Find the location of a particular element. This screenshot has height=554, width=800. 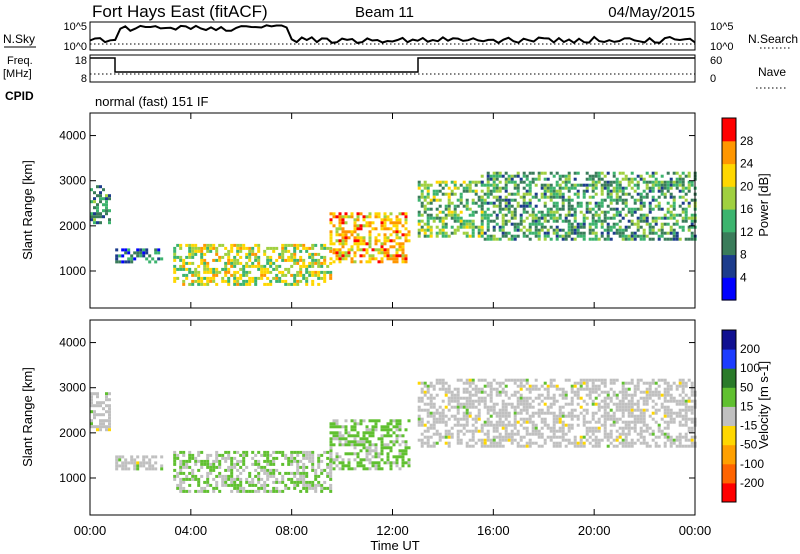

y-tick-label: 1000 is located at coordinates (72, 271).